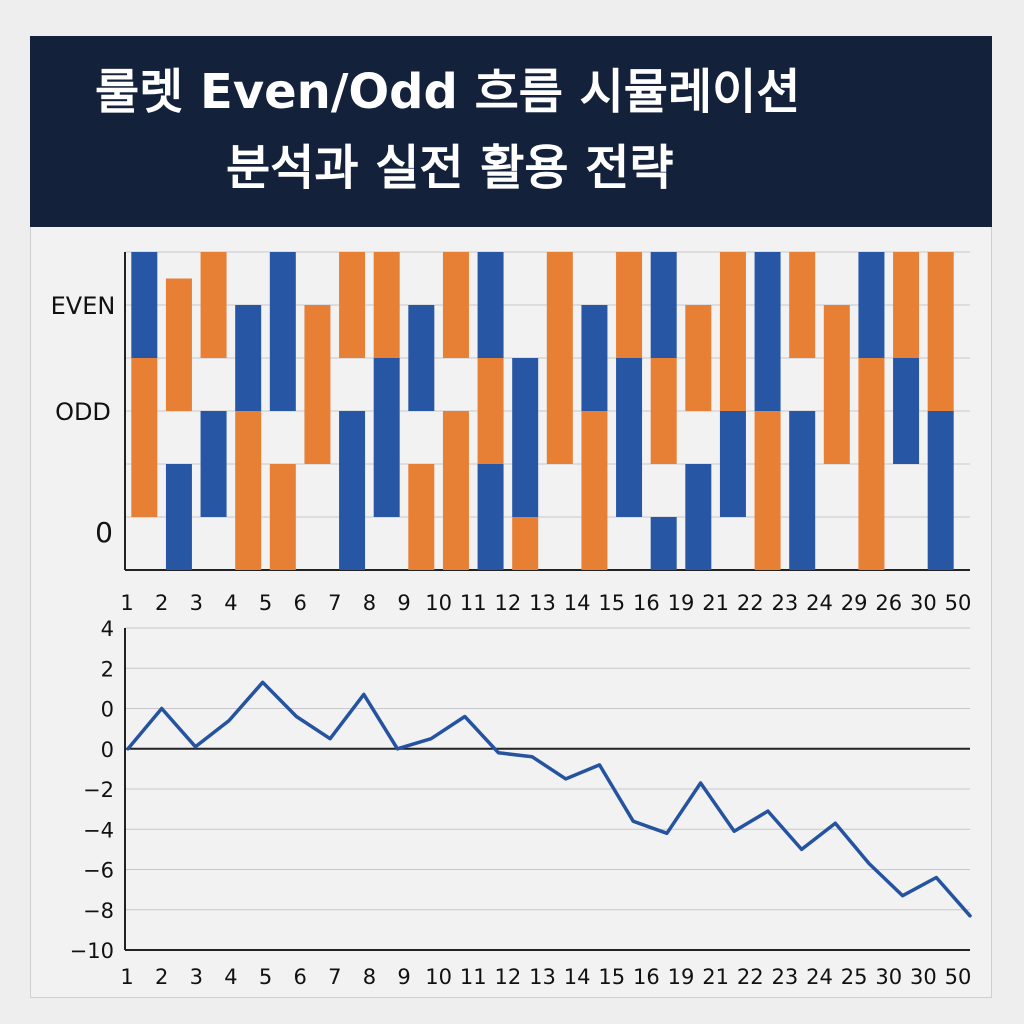  What do you see at coordinates (98, 871) in the screenshot?
I see `line-y-tick-label: −6` at bounding box center [98, 871].